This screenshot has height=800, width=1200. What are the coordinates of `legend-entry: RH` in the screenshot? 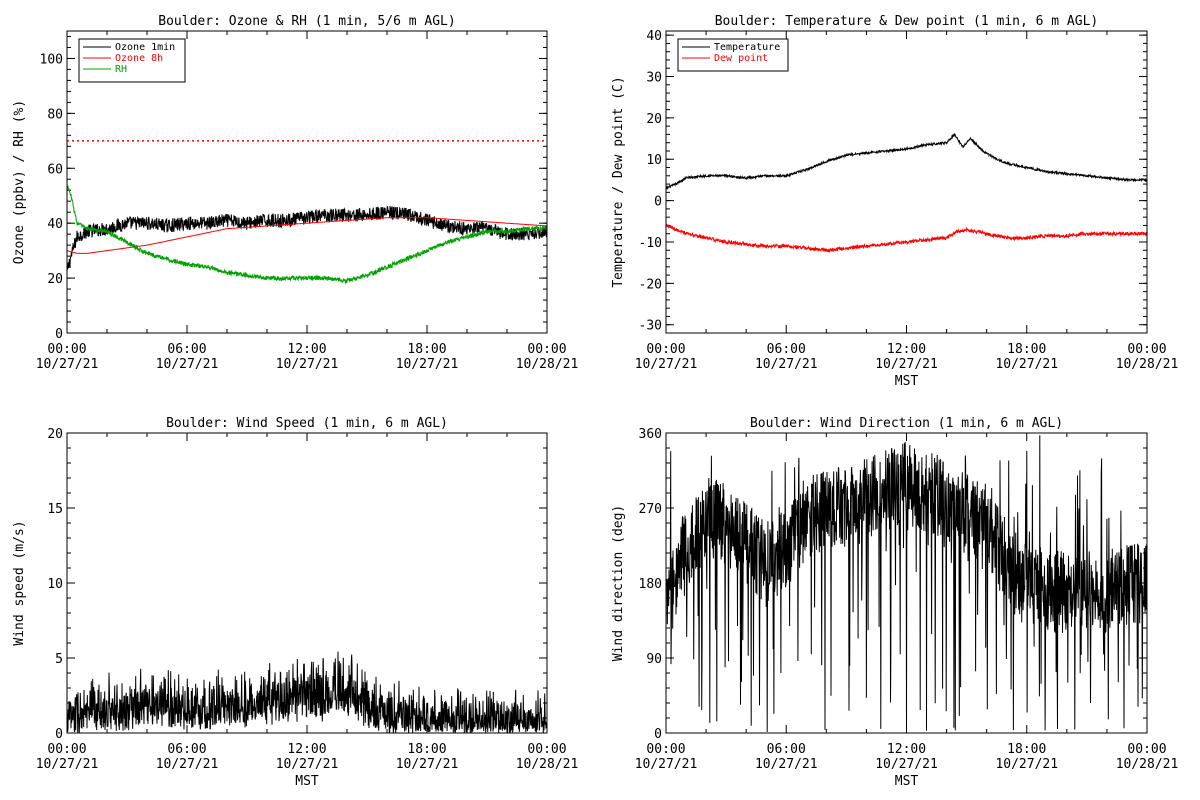 It's located at (121, 69).